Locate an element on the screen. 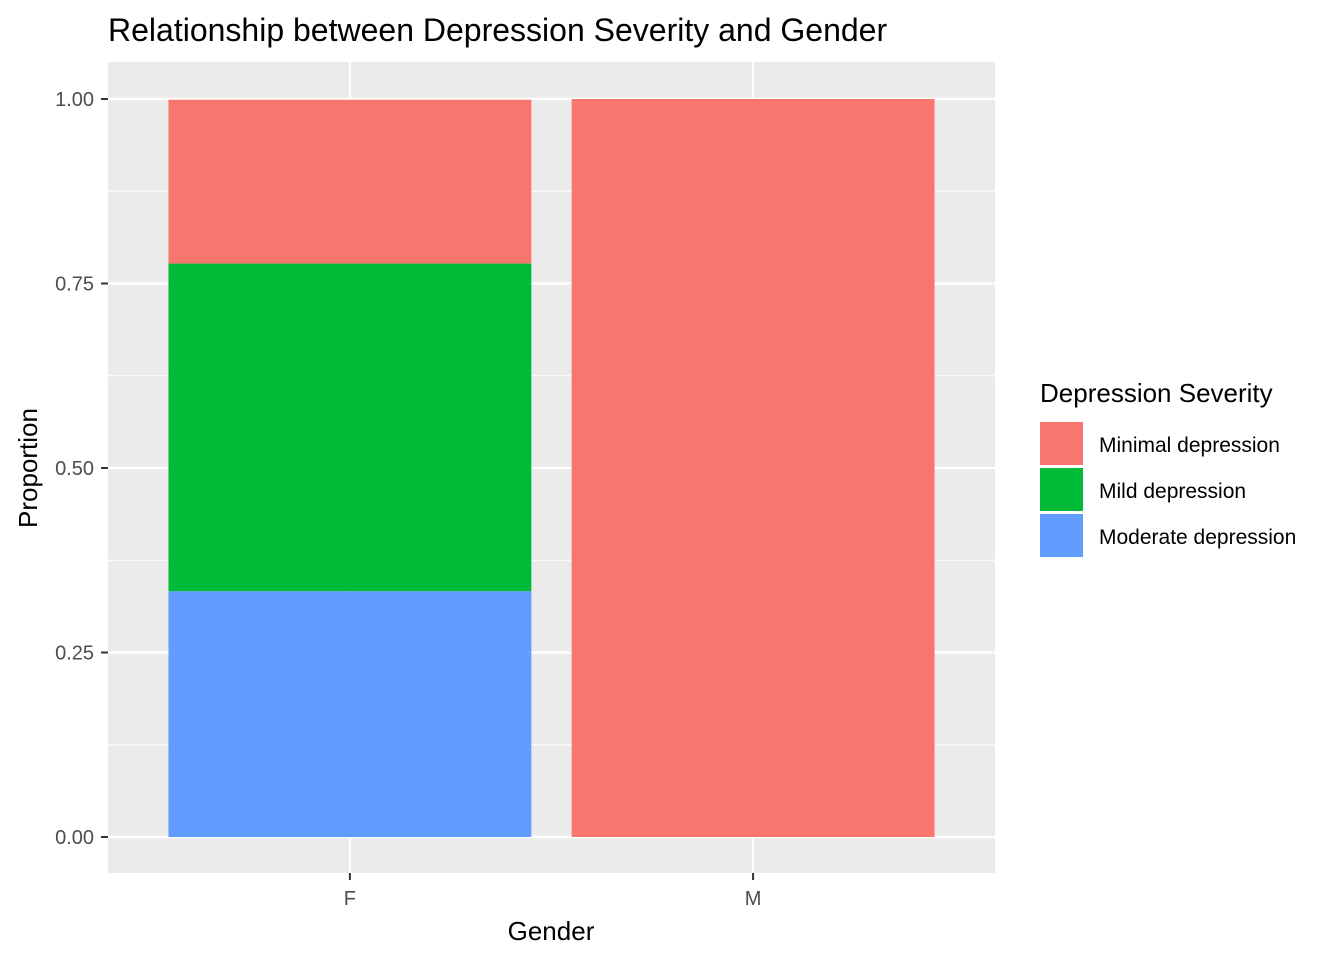 This screenshot has height=960, width=1344. y-axis: 0.00 0.25 0.50 0.75 1.00 is located at coordinates (81, 469).